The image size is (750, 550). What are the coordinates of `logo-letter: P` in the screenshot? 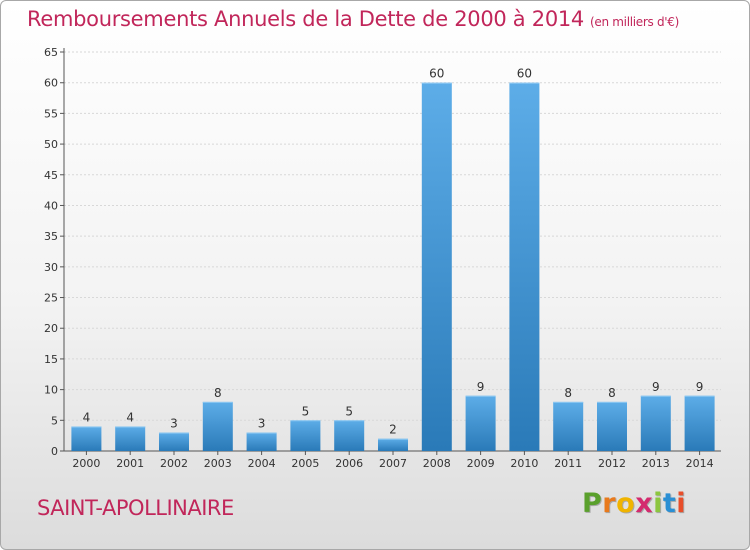 It's located at (592, 503).